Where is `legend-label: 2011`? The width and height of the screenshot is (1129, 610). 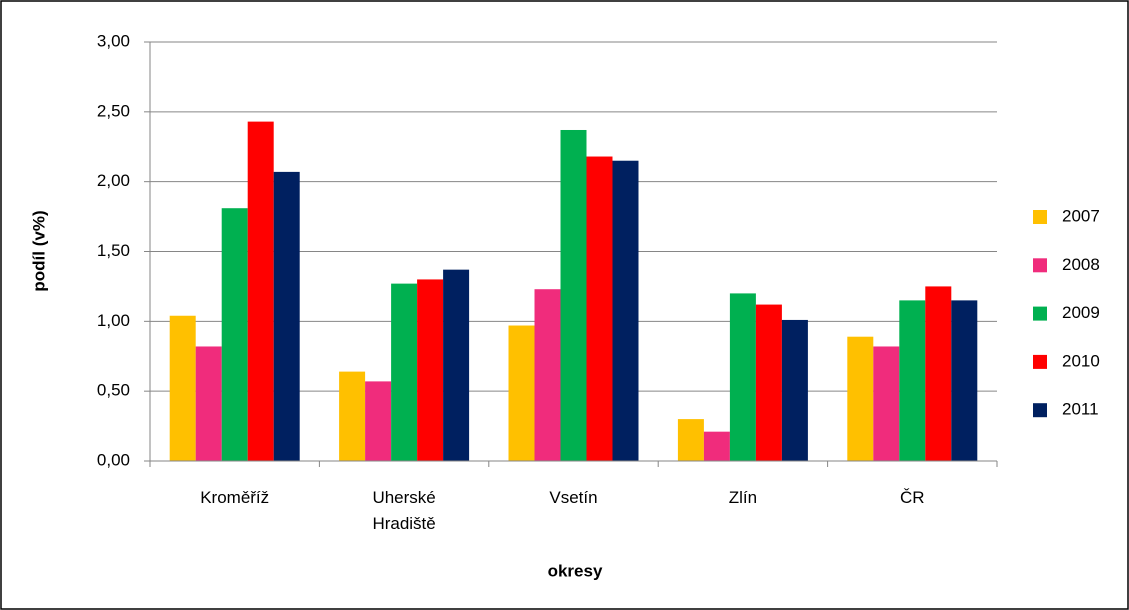 legend-label: 2011 is located at coordinates (1080, 409).